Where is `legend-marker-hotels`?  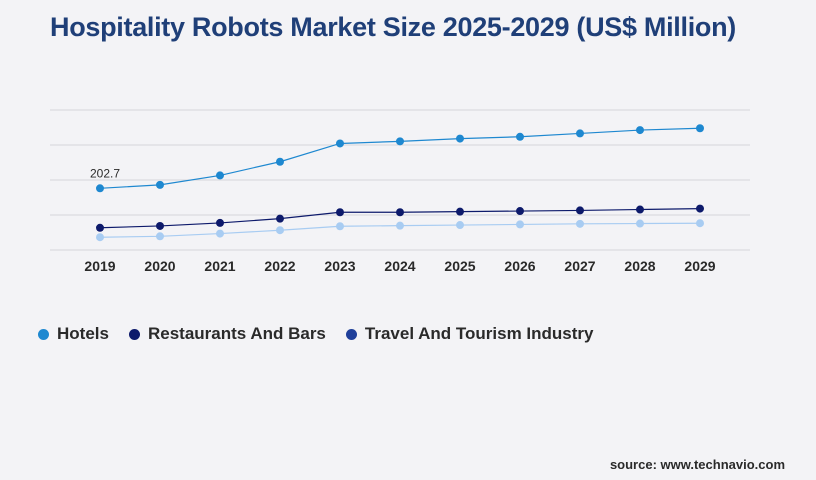 legend-marker-hotels is located at coordinates (43, 334).